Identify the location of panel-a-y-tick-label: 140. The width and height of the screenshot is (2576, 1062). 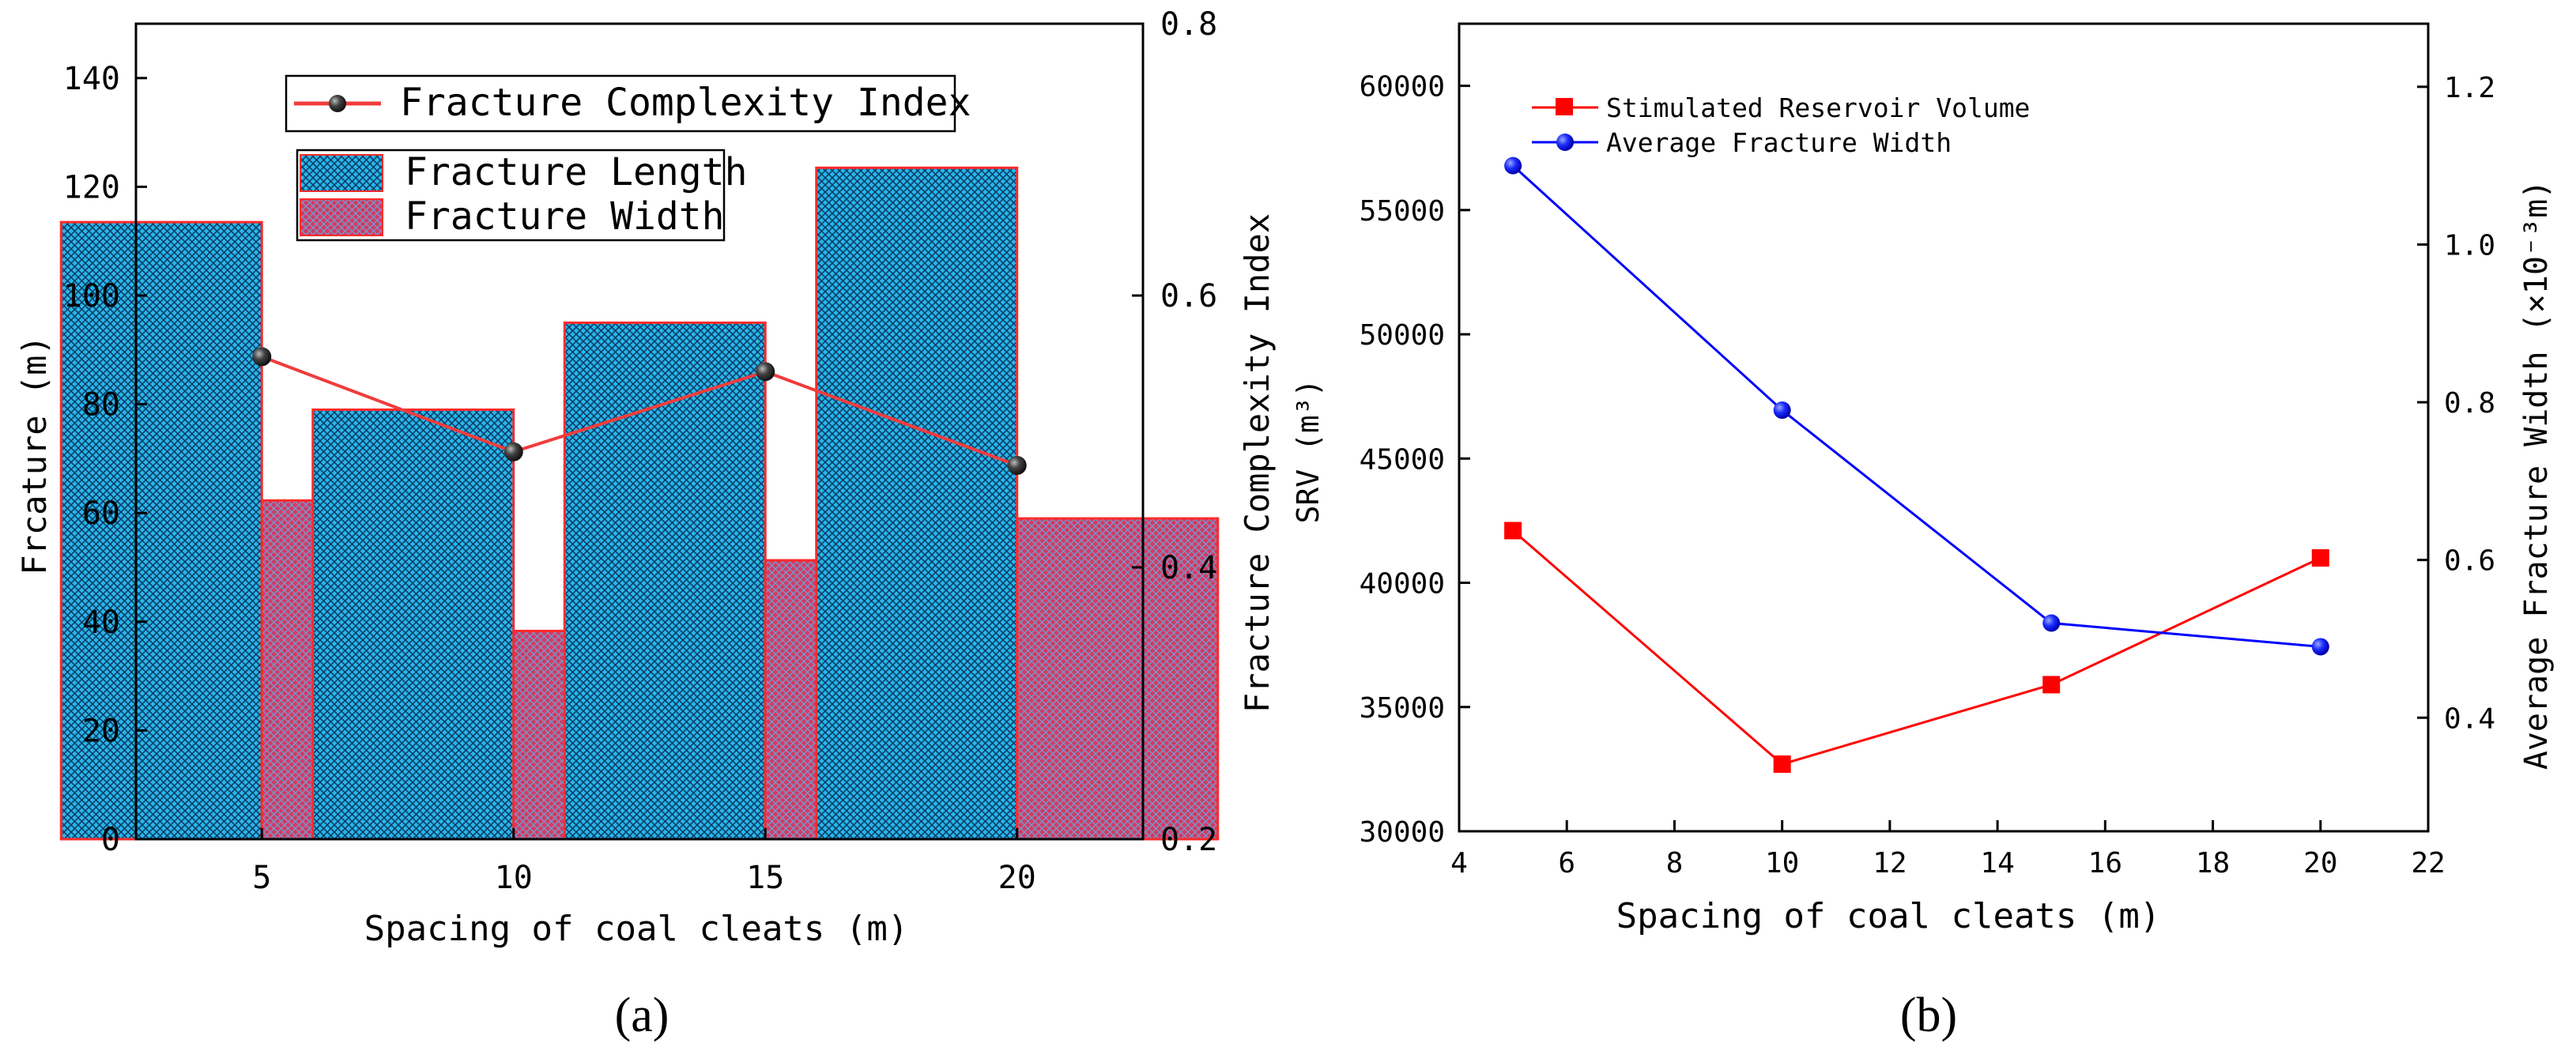
(91, 79).